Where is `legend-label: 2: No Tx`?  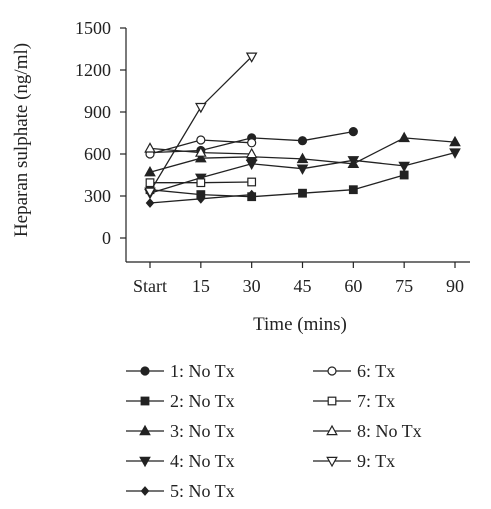 legend-label: 2: No Tx is located at coordinates (202, 401).